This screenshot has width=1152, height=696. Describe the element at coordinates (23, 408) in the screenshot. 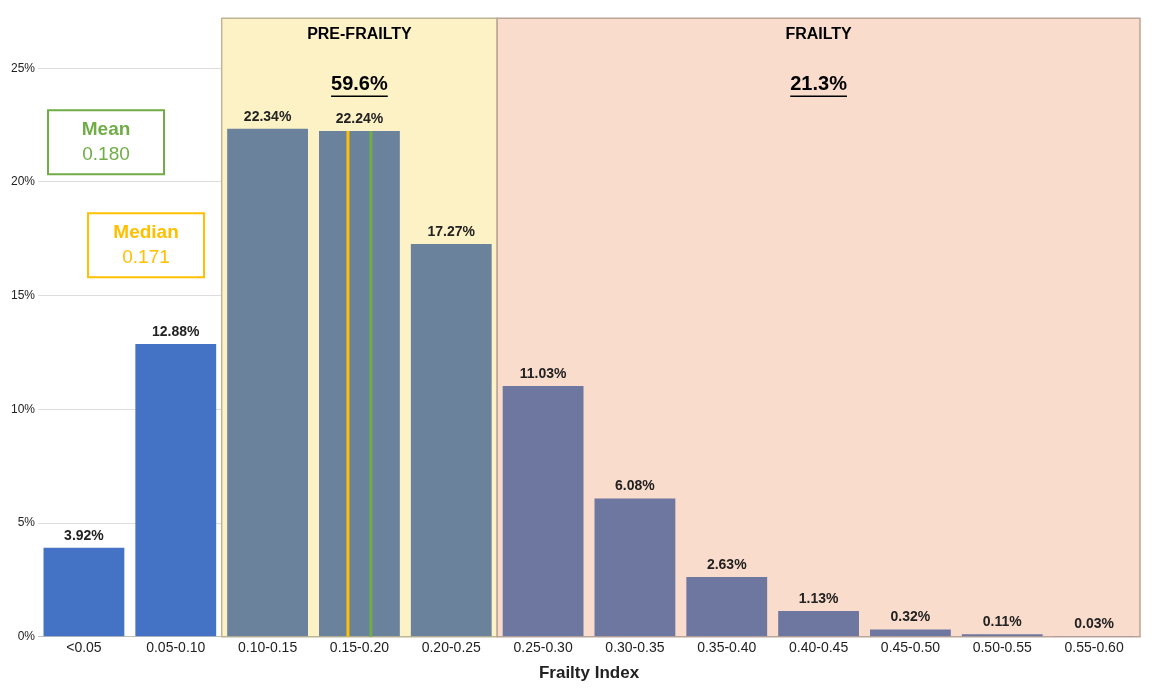

I see `y-tick-label: 10%` at that location.